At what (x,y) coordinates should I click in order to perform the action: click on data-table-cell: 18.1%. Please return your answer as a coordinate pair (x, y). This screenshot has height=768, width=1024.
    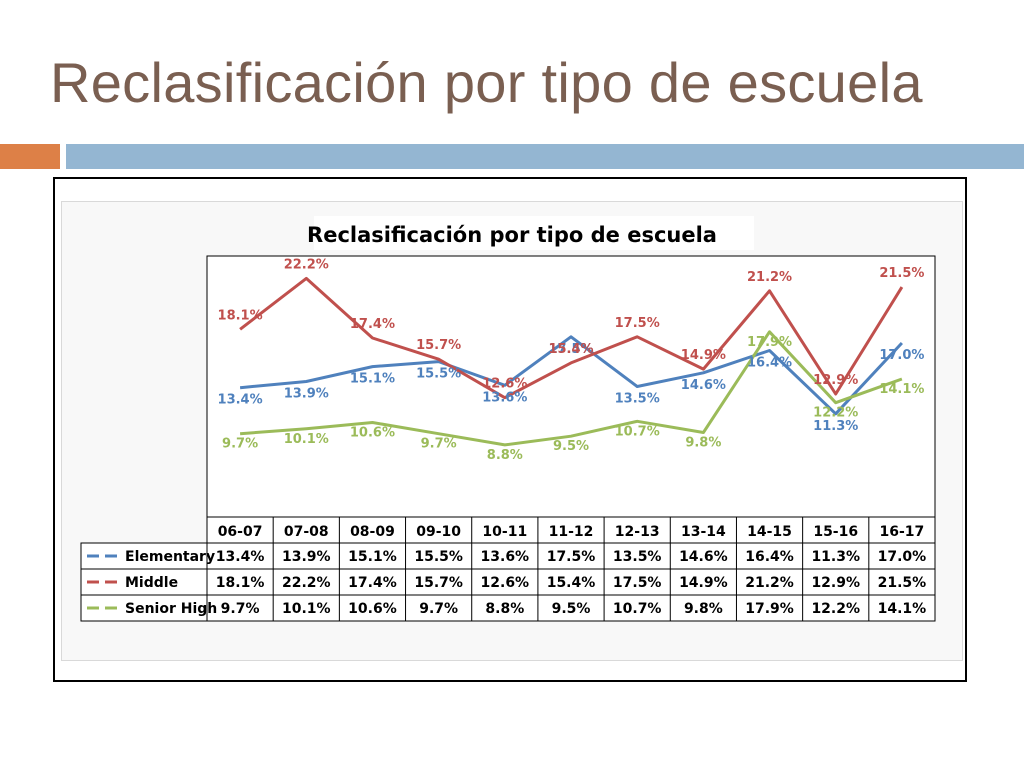
    Looking at the image, I should click on (240, 583).